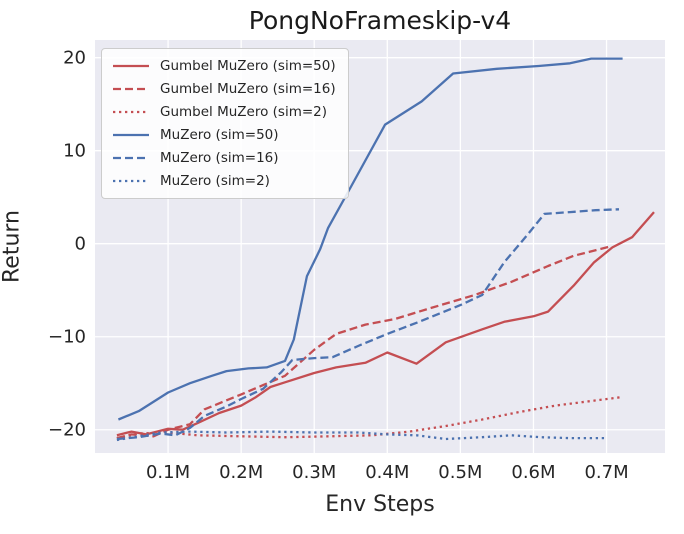 The width and height of the screenshot is (684, 534). I want to click on legend-label: Gumbel MuZero (sim=2), so click(244, 112).